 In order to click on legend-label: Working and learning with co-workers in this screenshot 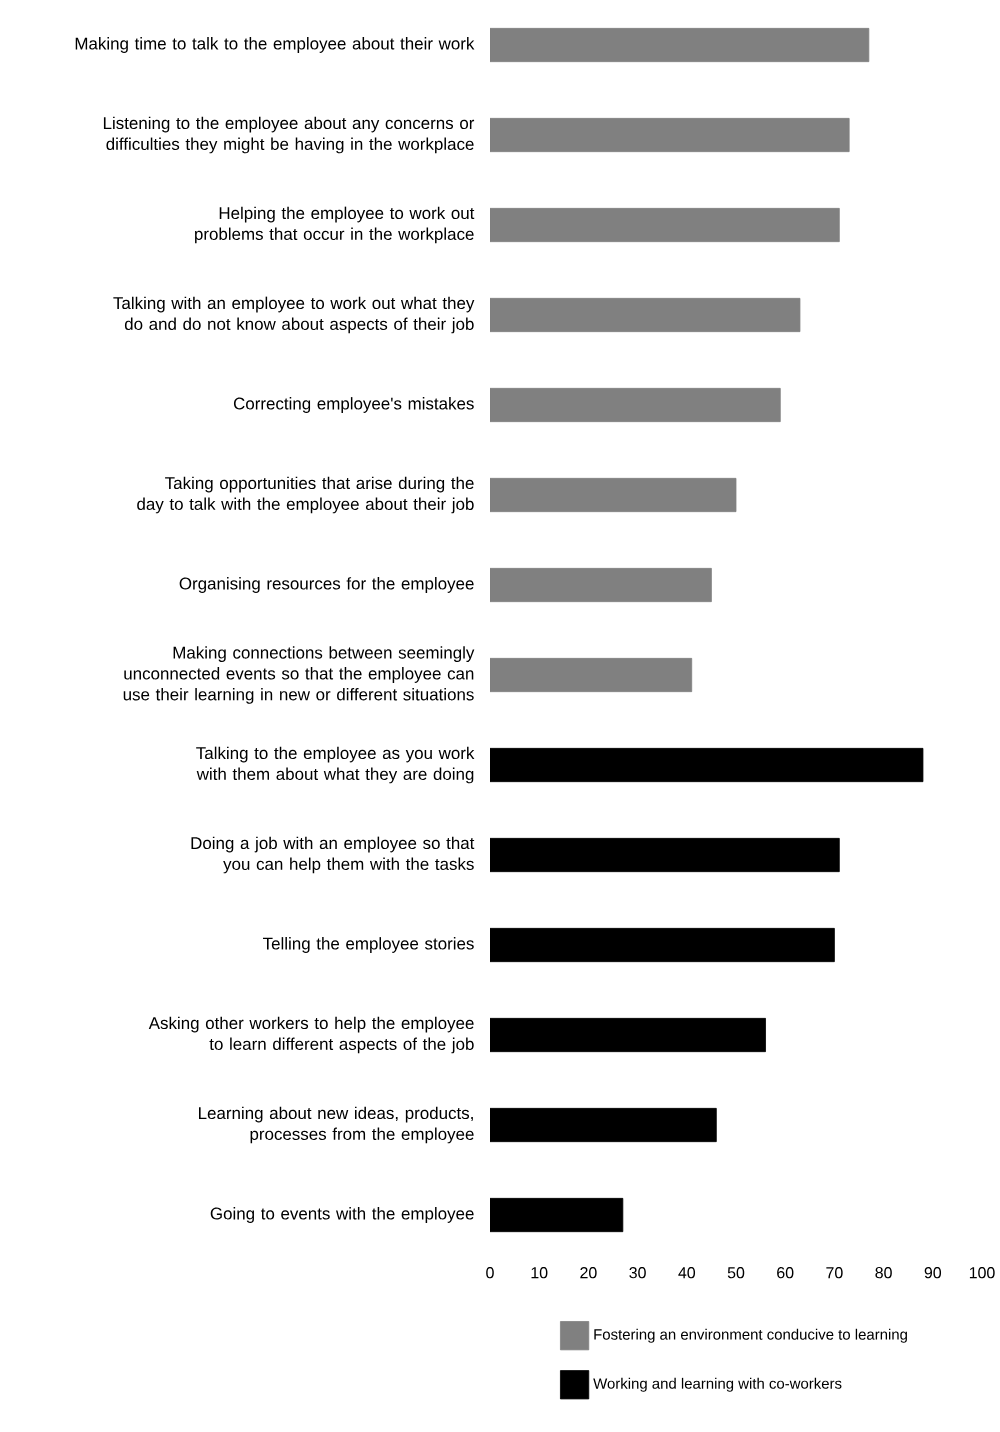, I will do `click(717, 1384)`.